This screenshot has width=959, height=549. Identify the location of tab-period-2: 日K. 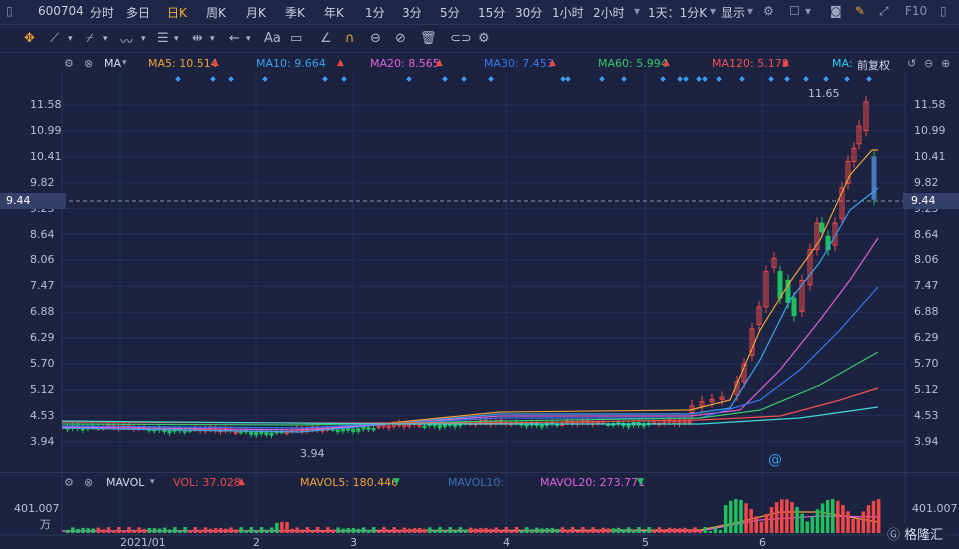
(177, 13).